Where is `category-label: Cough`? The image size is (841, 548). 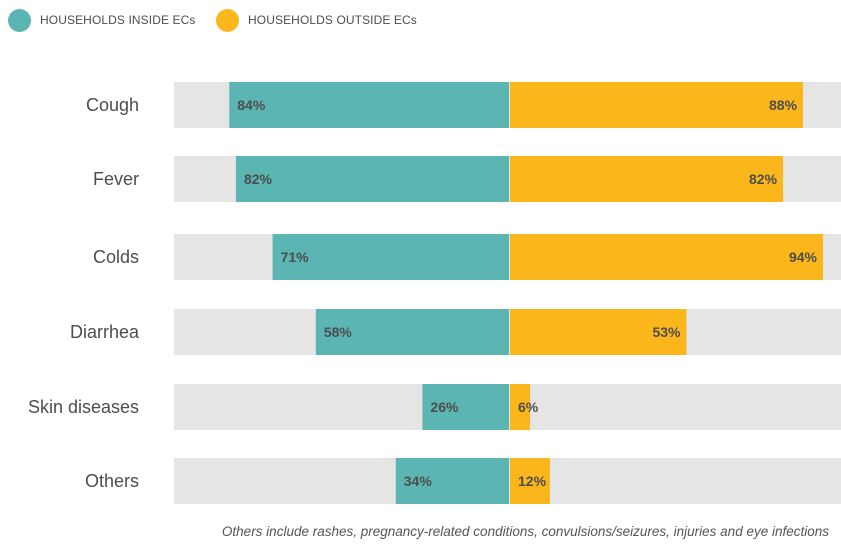 category-label: Cough is located at coordinates (112, 105).